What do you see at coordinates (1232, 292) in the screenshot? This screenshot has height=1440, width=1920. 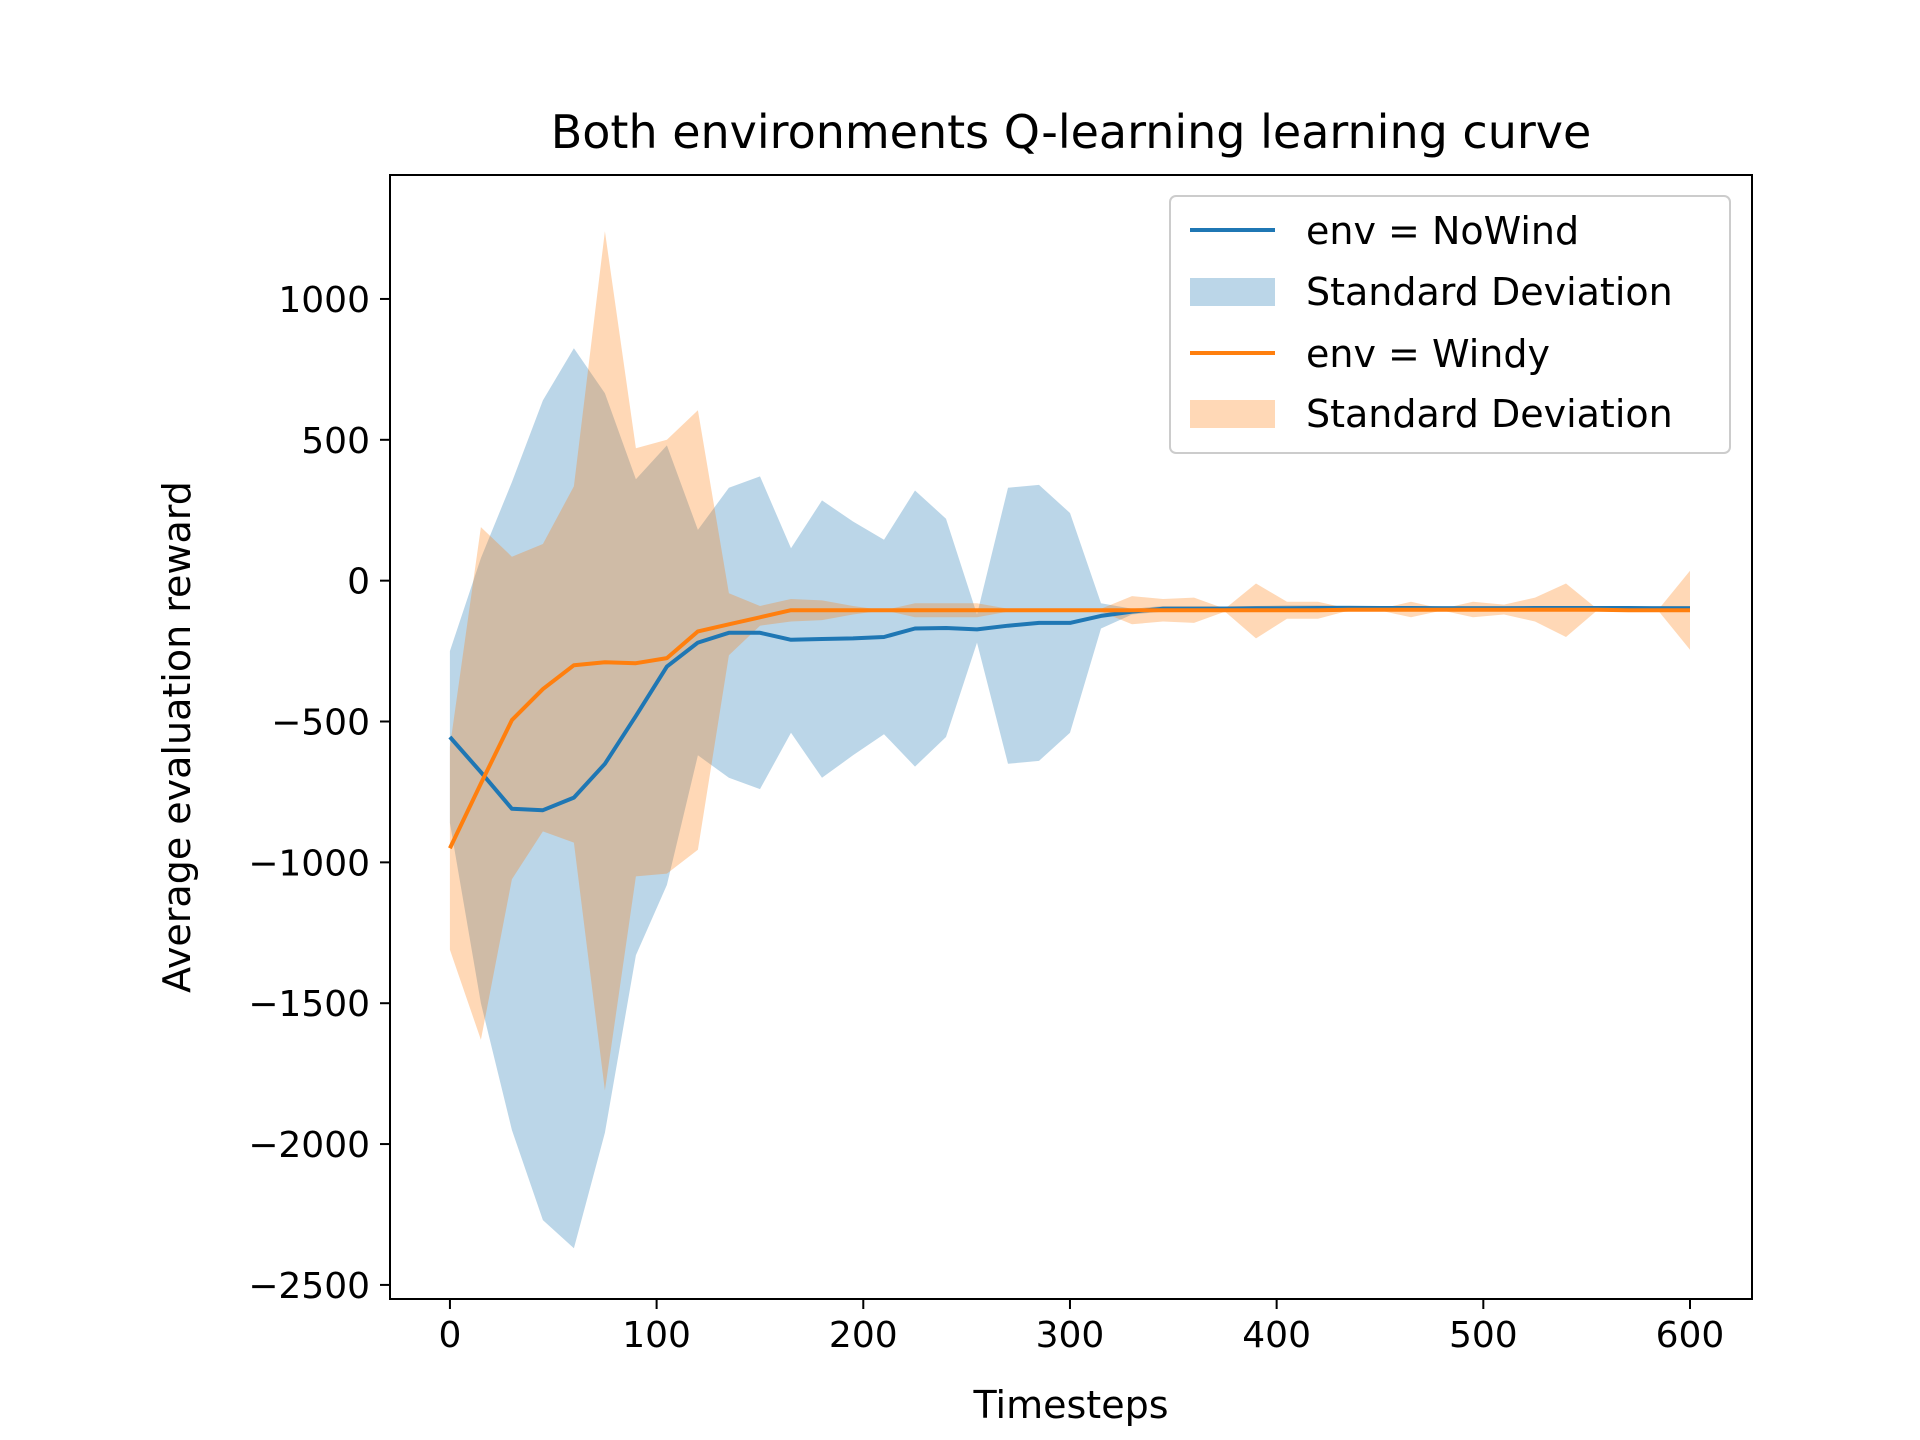 I see `legend-swatch-nowind-band` at bounding box center [1232, 292].